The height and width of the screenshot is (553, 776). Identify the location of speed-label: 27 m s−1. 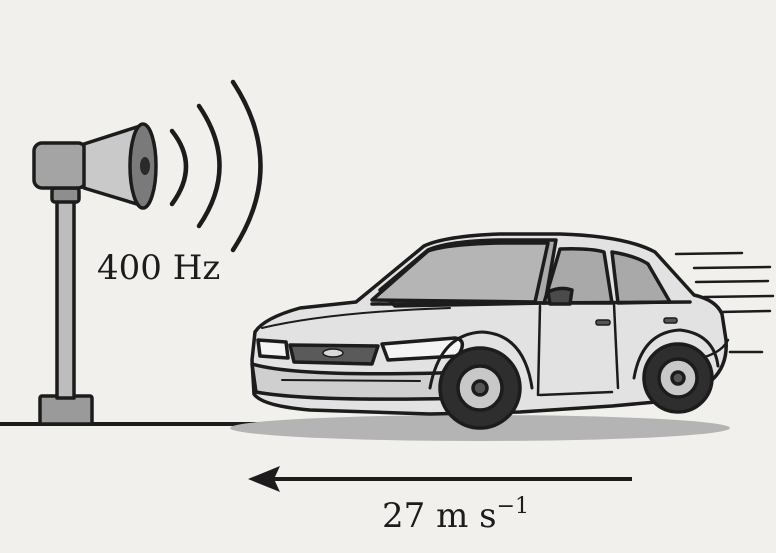
(455, 515).